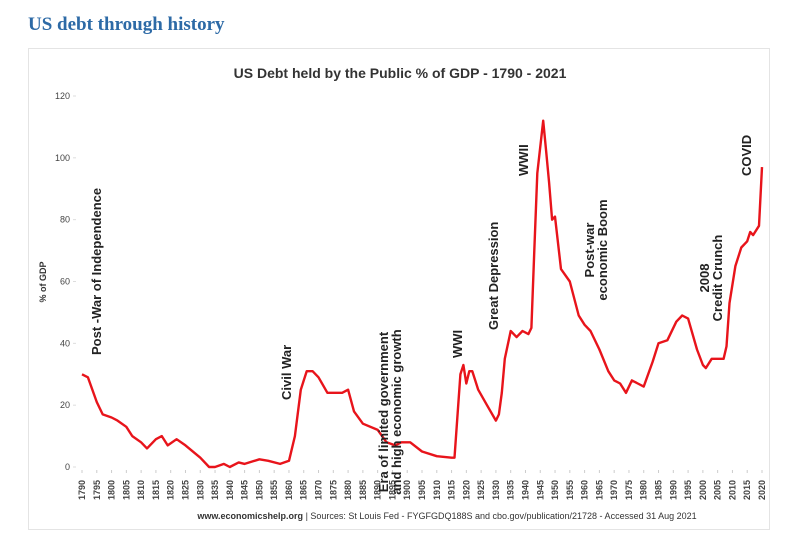 This screenshot has height=538, width=803. Describe the element at coordinates (141, 490) in the screenshot. I see `x-tick-label: 1810` at that location.